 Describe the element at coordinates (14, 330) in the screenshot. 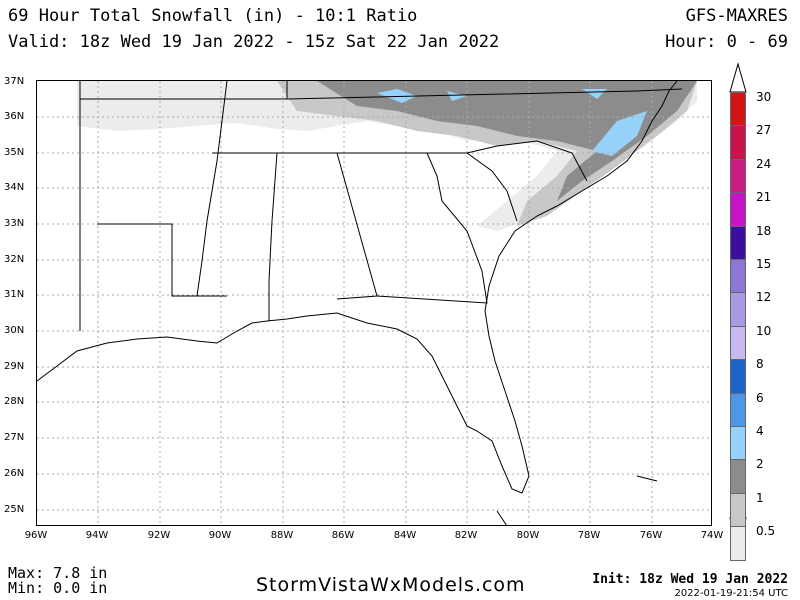

I see `lat-label: 30N` at that location.